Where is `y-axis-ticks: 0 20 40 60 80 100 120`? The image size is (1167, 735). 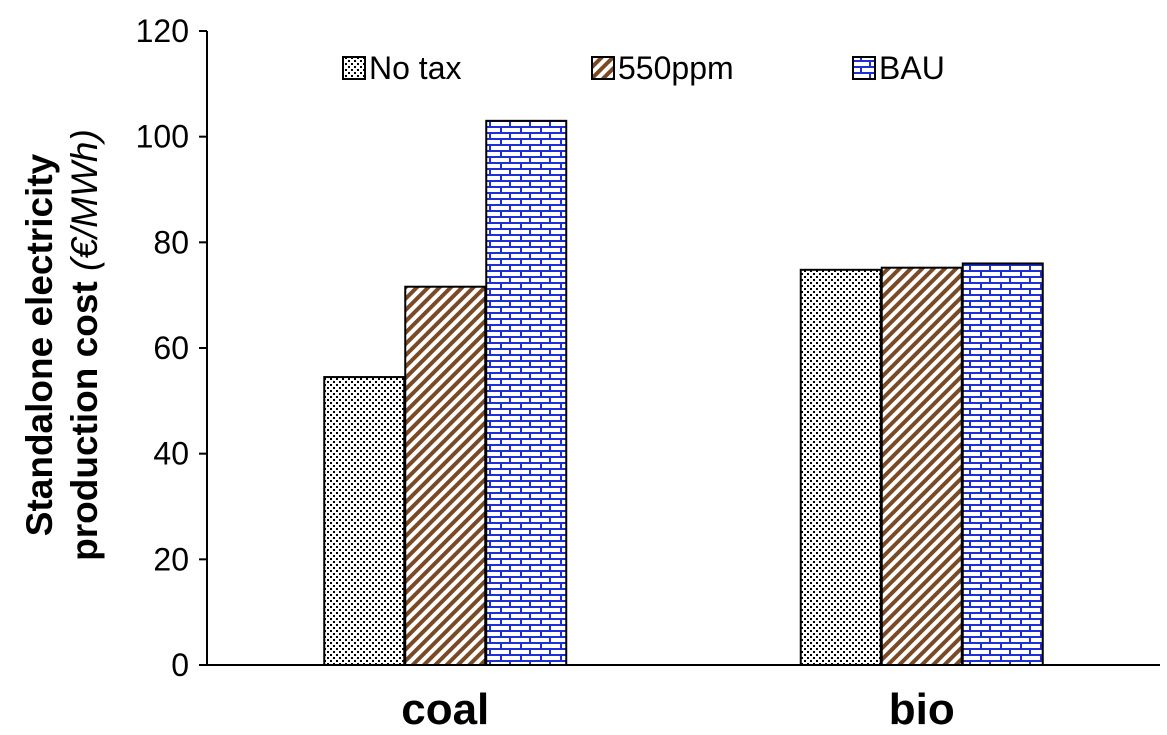 y-axis-ticks: 0 20 40 60 80 100 120 is located at coordinates (171, 348).